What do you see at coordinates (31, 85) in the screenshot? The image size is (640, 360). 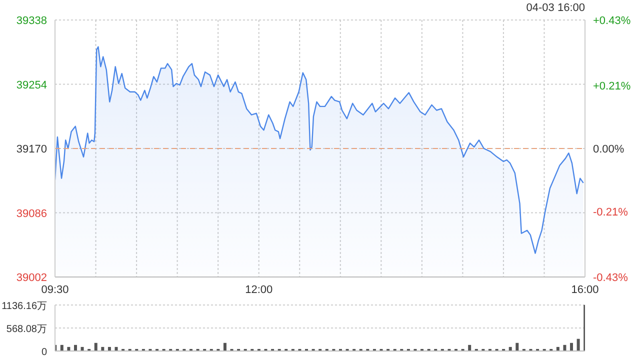 I see `y-tick-label: 39254` at bounding box center [31, 85].